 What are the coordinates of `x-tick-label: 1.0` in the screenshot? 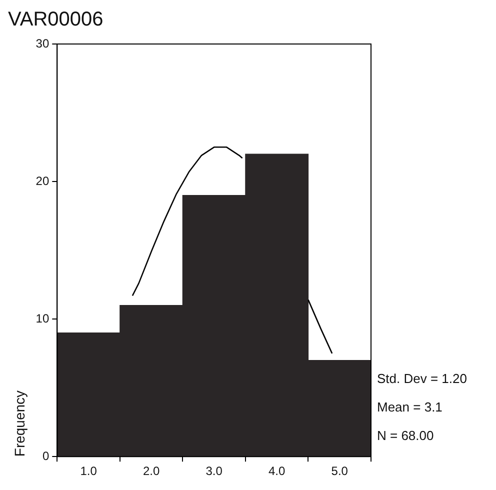 It's located at (89, 471).